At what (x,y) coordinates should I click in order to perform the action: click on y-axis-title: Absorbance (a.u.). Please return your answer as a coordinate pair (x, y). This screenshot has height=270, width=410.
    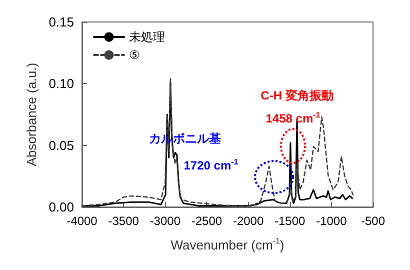
    Looking at the image, I should click on (31, 114).